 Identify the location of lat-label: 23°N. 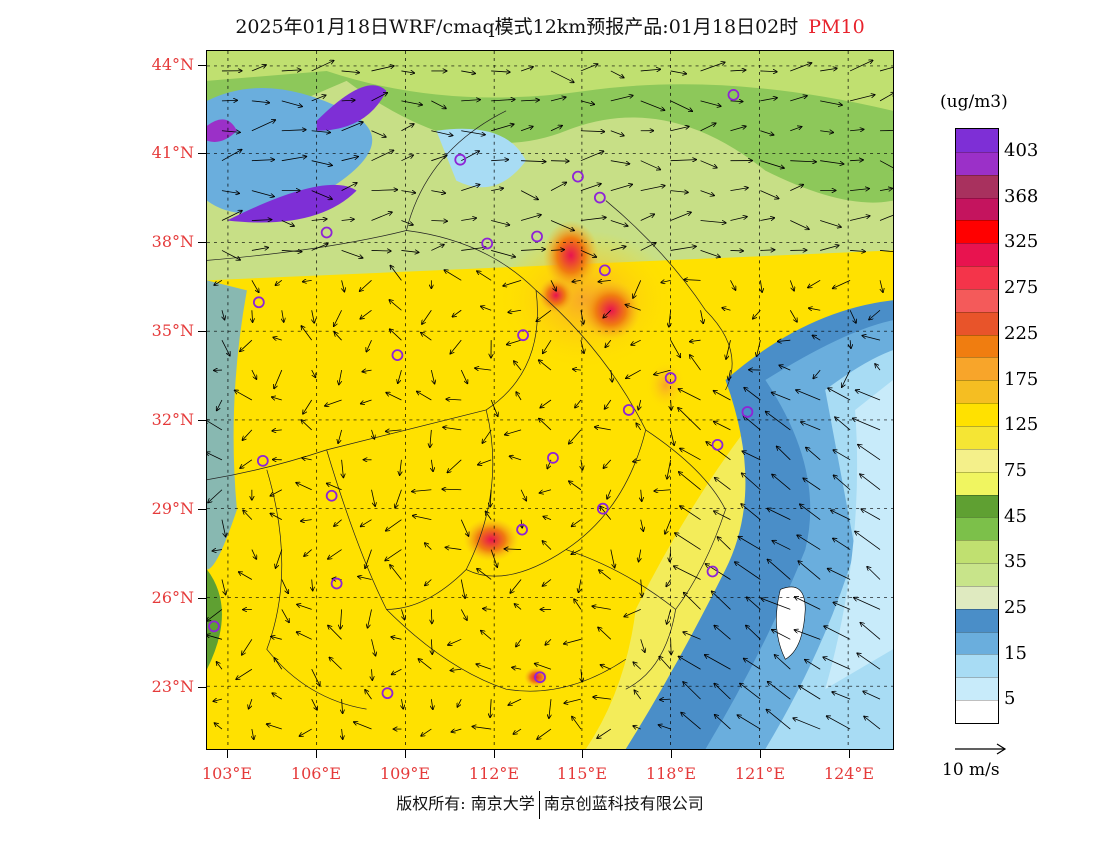
(172, 686).